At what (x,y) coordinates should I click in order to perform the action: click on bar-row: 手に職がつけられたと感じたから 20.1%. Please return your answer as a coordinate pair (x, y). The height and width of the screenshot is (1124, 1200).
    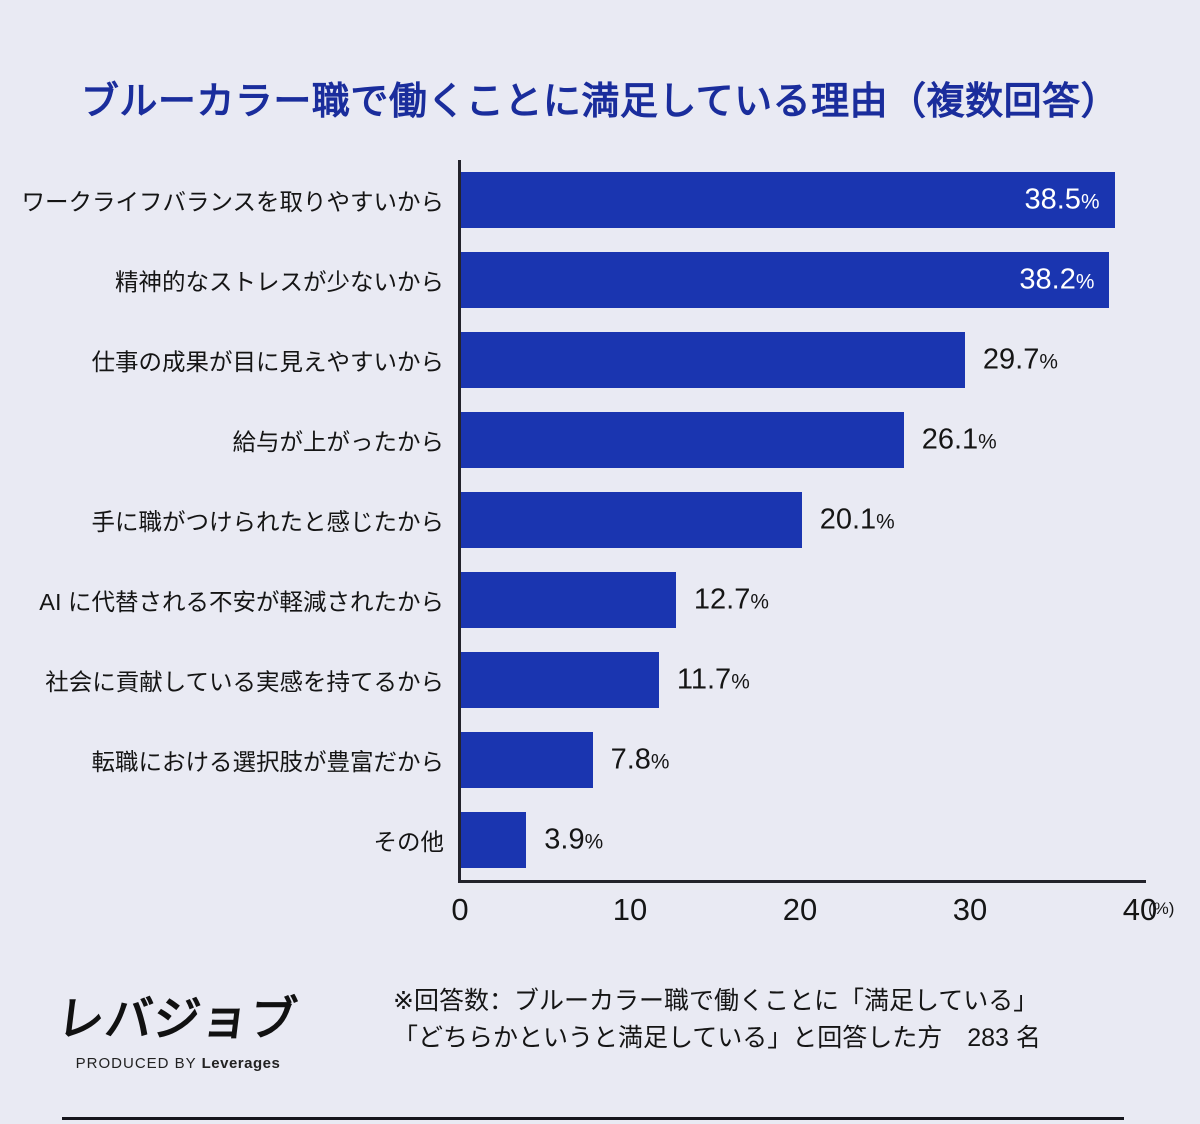
    Looking at the image, I should click on (573, 520).